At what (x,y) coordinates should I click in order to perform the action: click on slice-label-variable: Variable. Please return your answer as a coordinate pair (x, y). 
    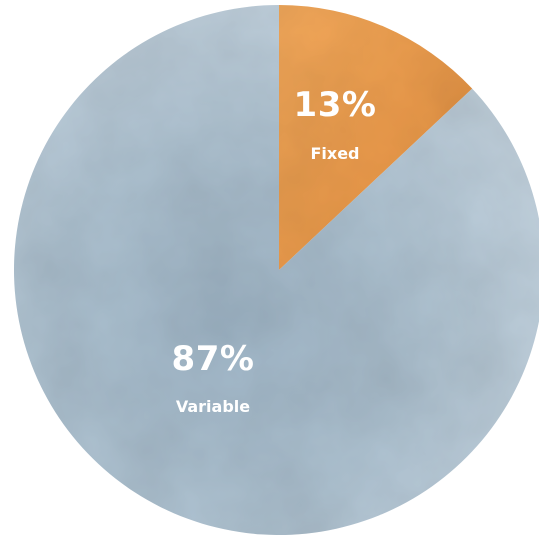
    Looking at the image, I should click on (213, 406).